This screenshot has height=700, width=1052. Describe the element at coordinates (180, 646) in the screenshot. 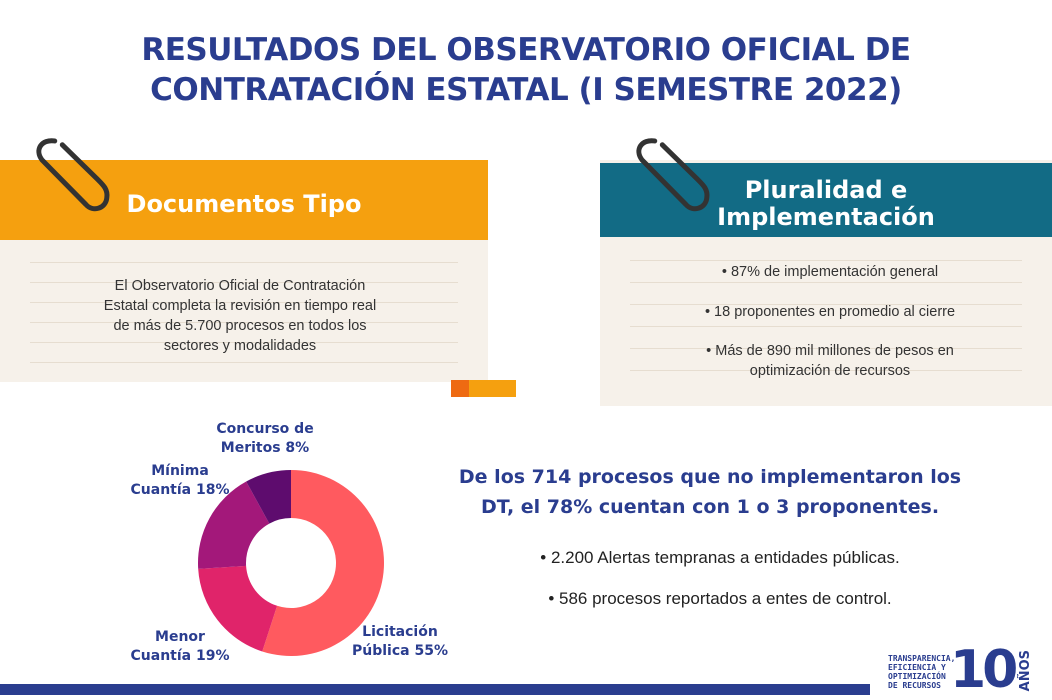

I see `label-menor-cuantia: Menor Cuantía 19%` at that location.